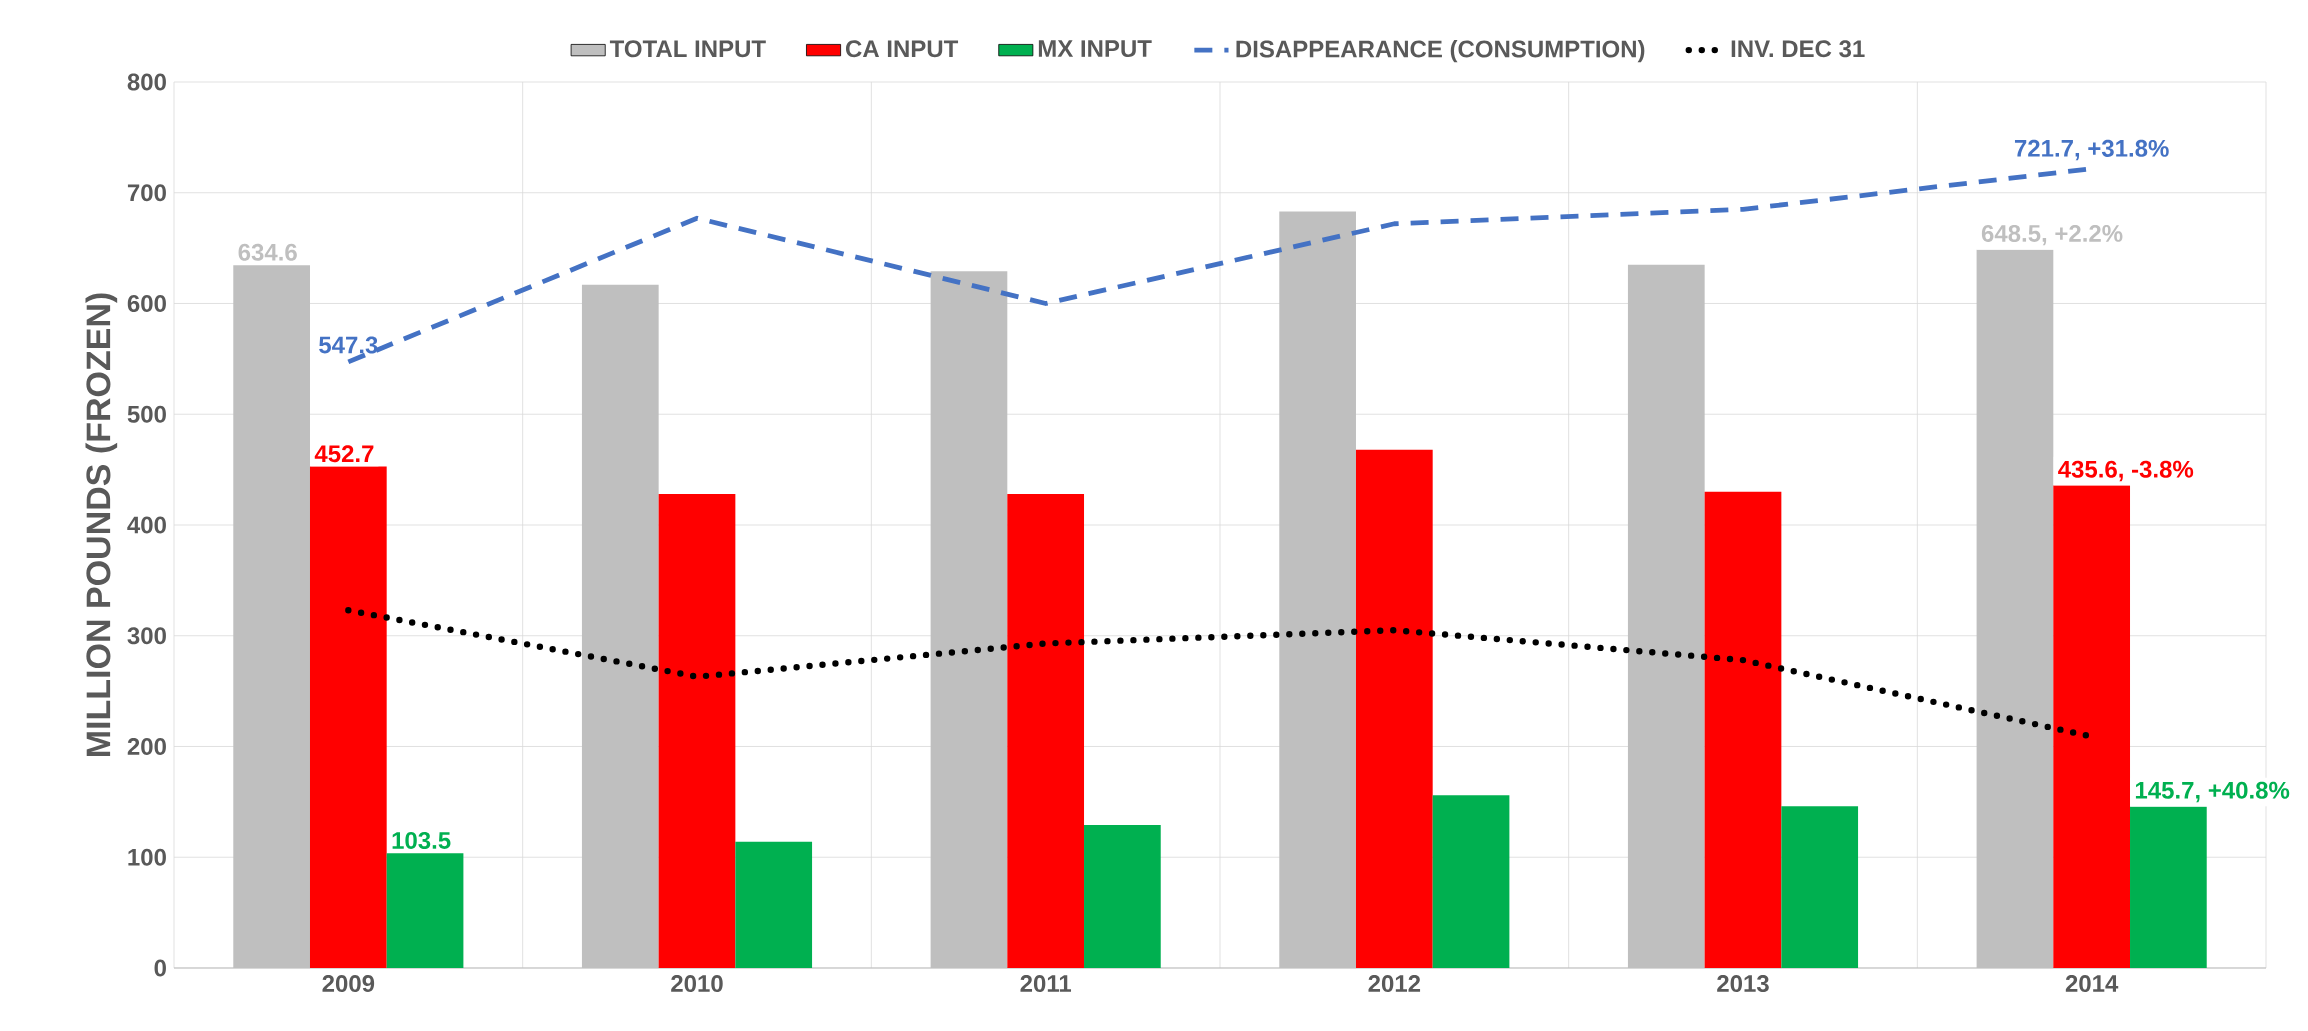 The height and width of the screenshot is (1031, 2308). Describe the element at coordinates (344, 454) in the screenshot. I see `data-label: 452.7` at that location.